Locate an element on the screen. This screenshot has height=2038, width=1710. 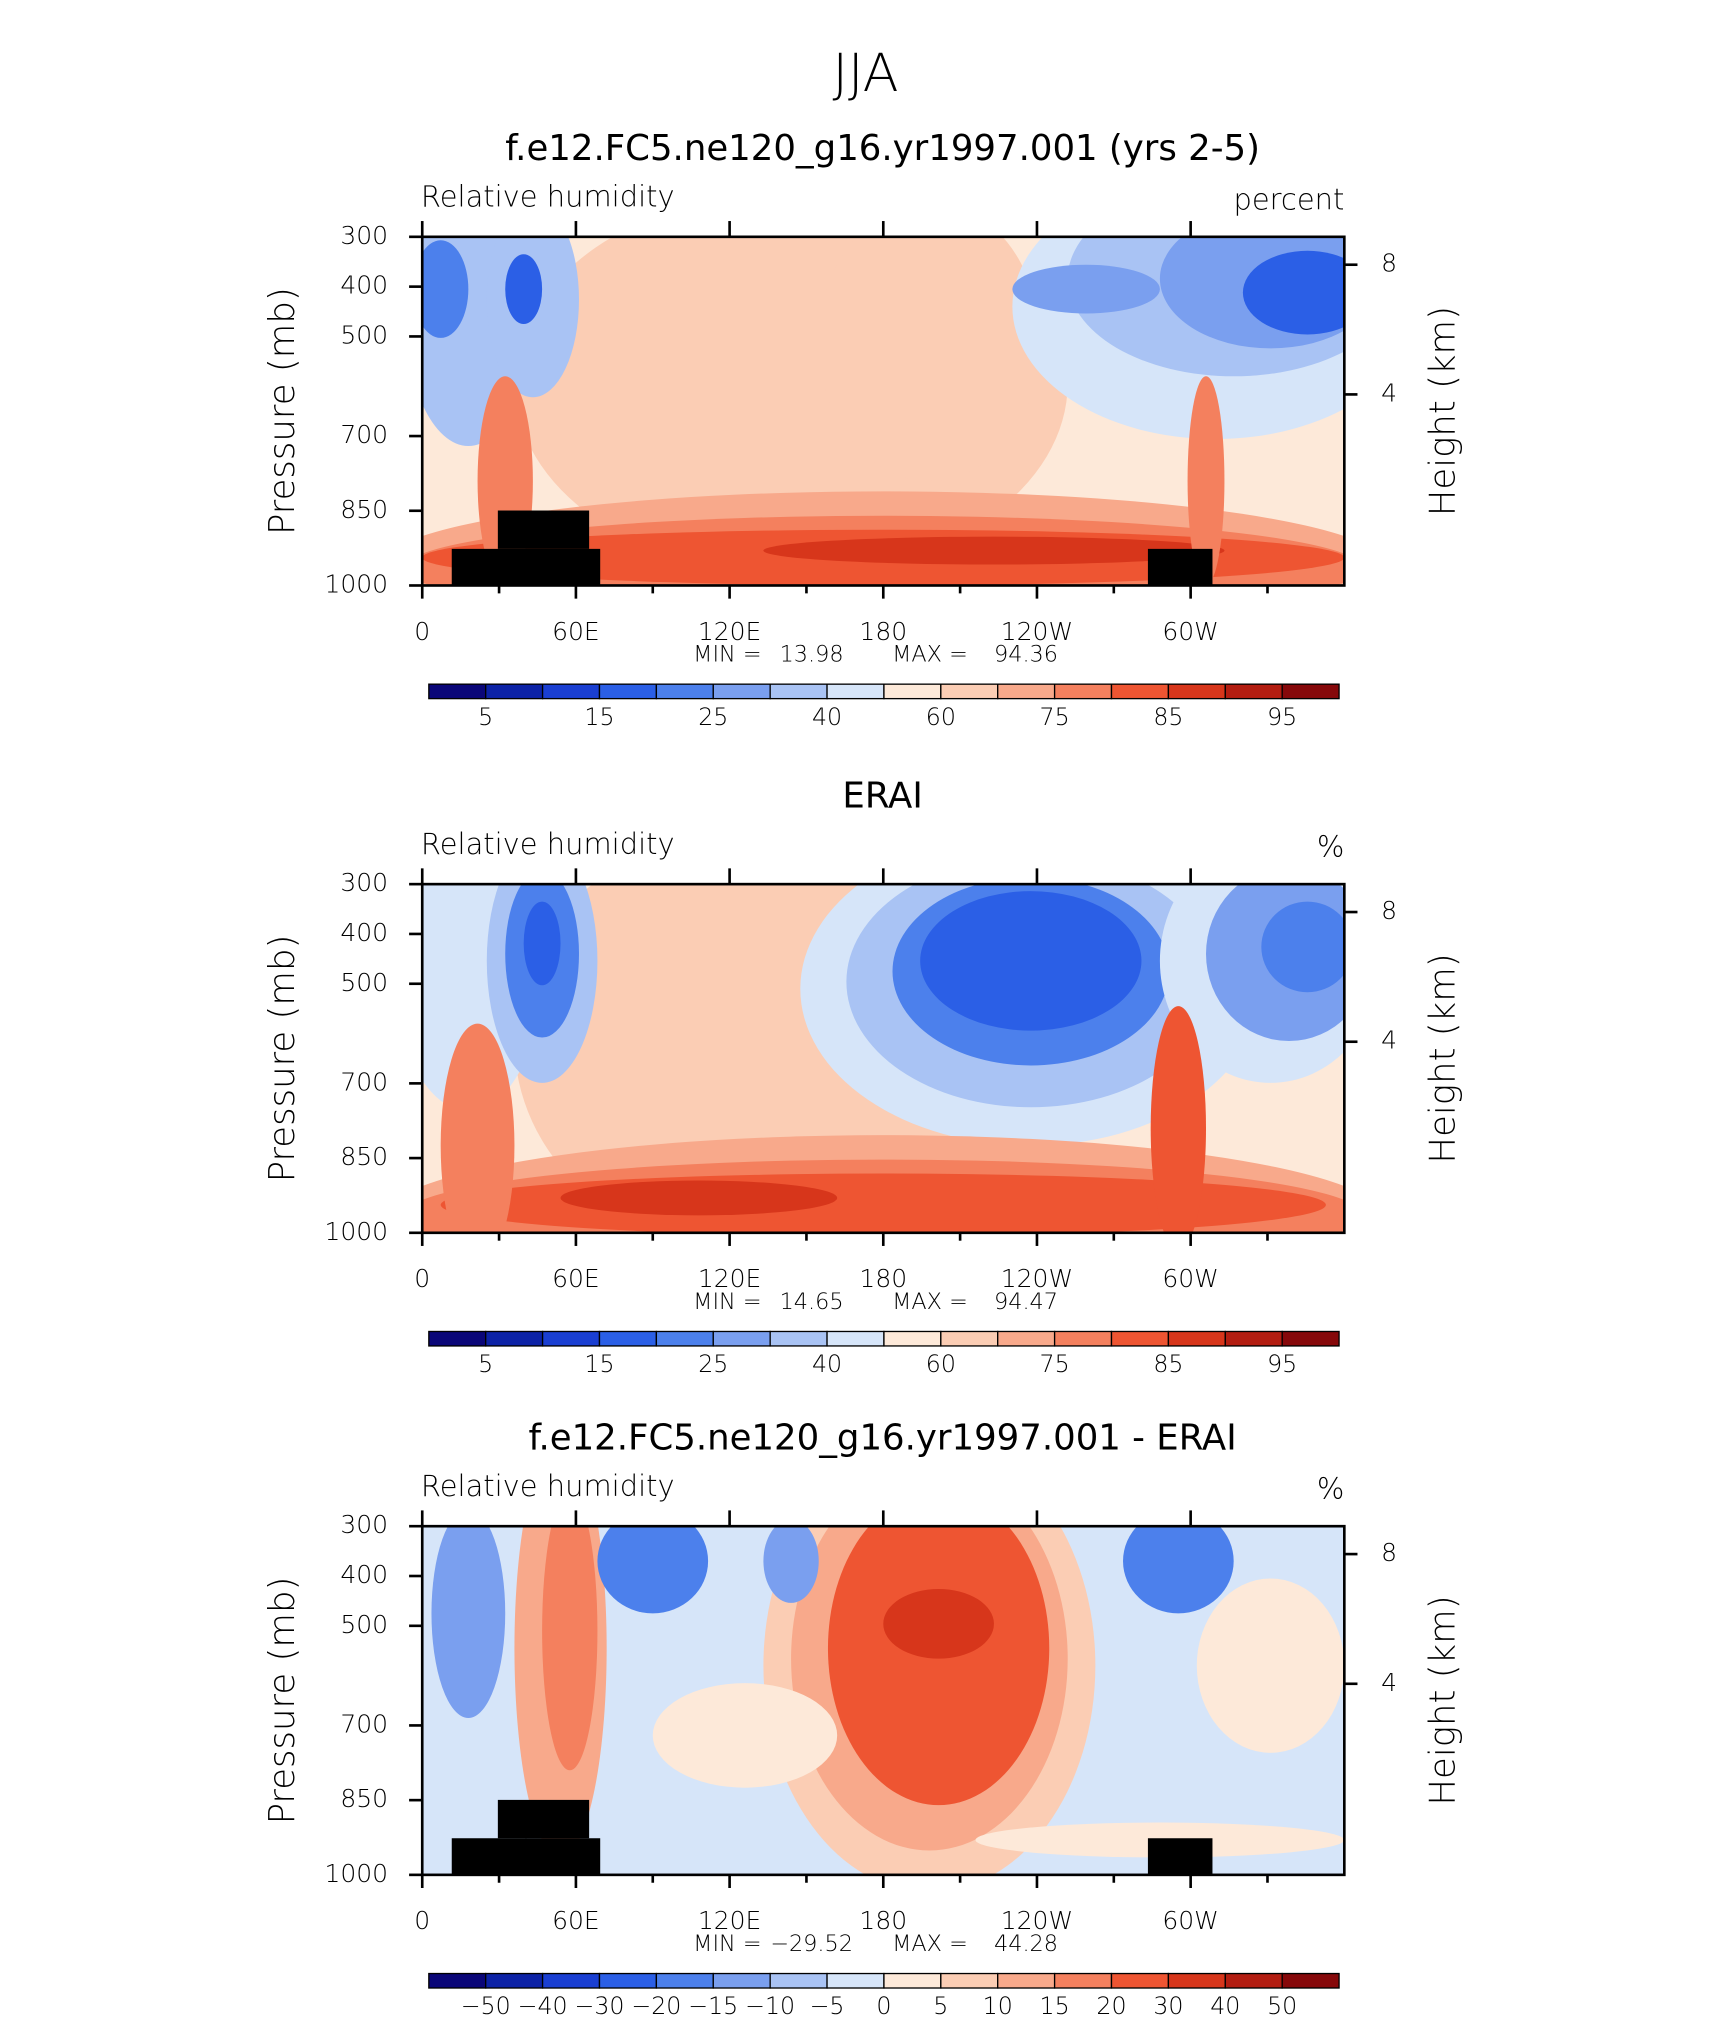
y-tick-label: 850 is located at coordinates (364, 1156).